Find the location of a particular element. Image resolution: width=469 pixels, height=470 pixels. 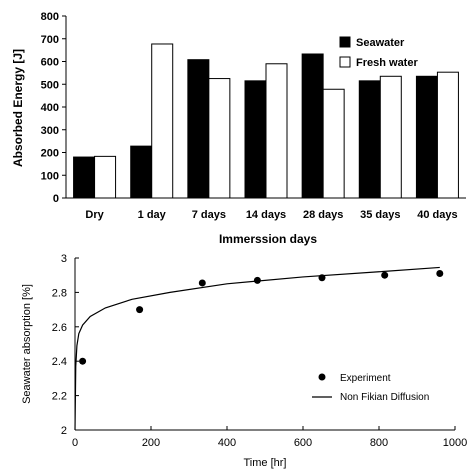

legend-label-experiment: Experiment is located at coordinates (365, 378).